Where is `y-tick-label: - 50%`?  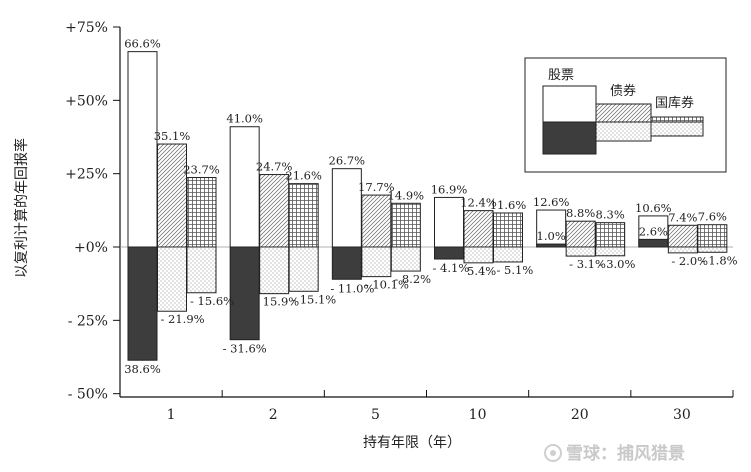
y-tick-label: - 50% is located at coordinates (88, 395).